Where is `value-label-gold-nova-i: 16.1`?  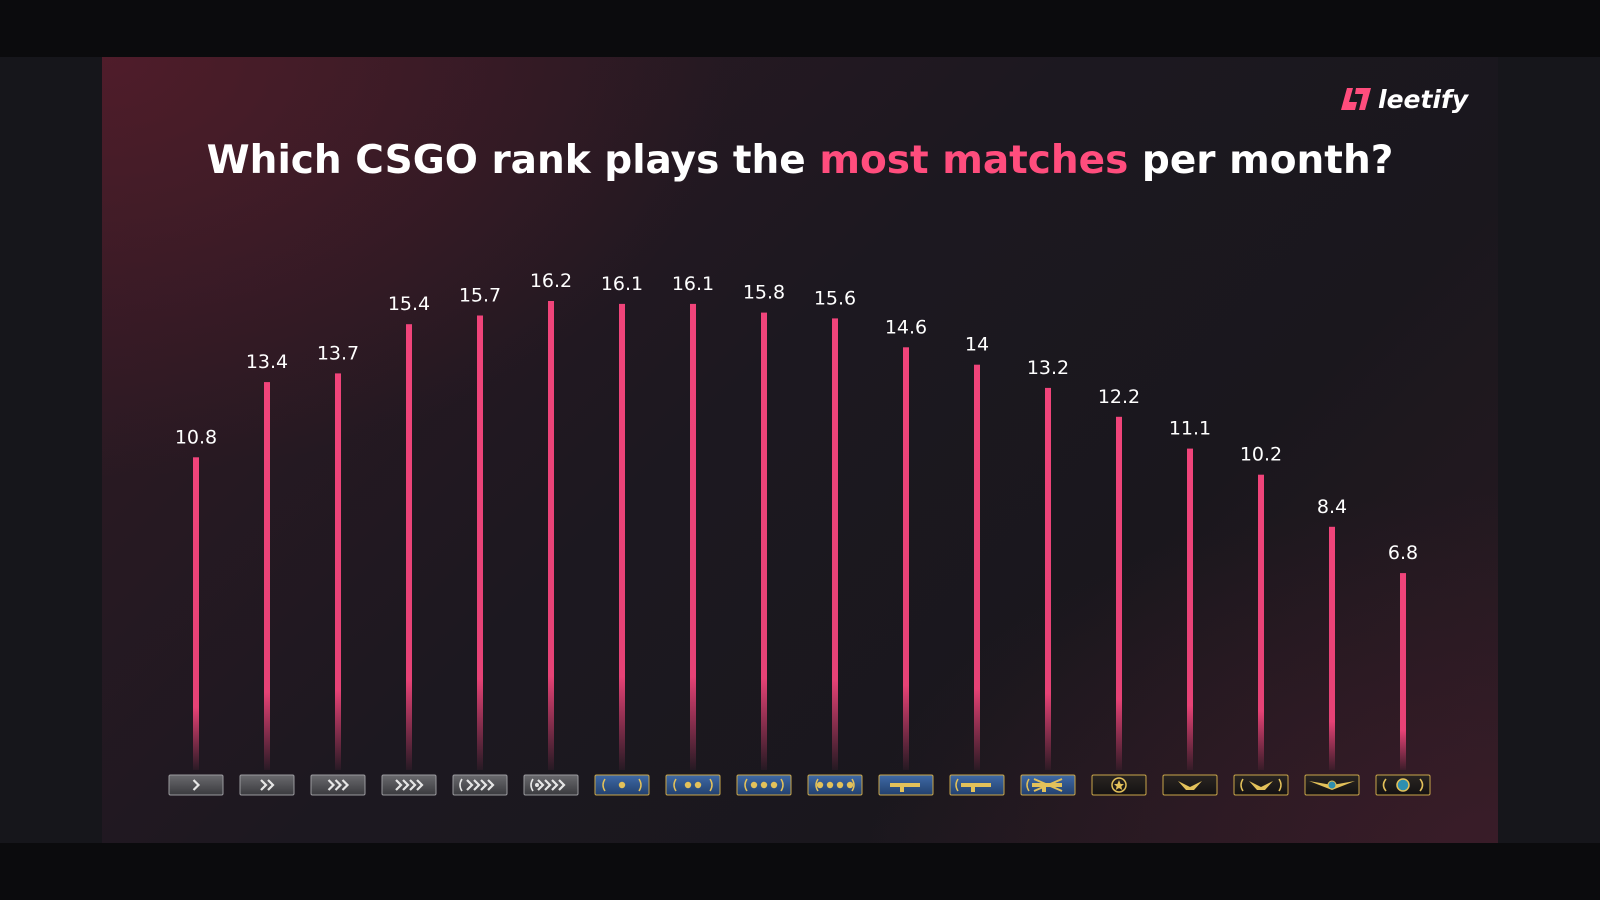 value-label-gold-nova-i: 16.1 is located at coordinates (622, 284).